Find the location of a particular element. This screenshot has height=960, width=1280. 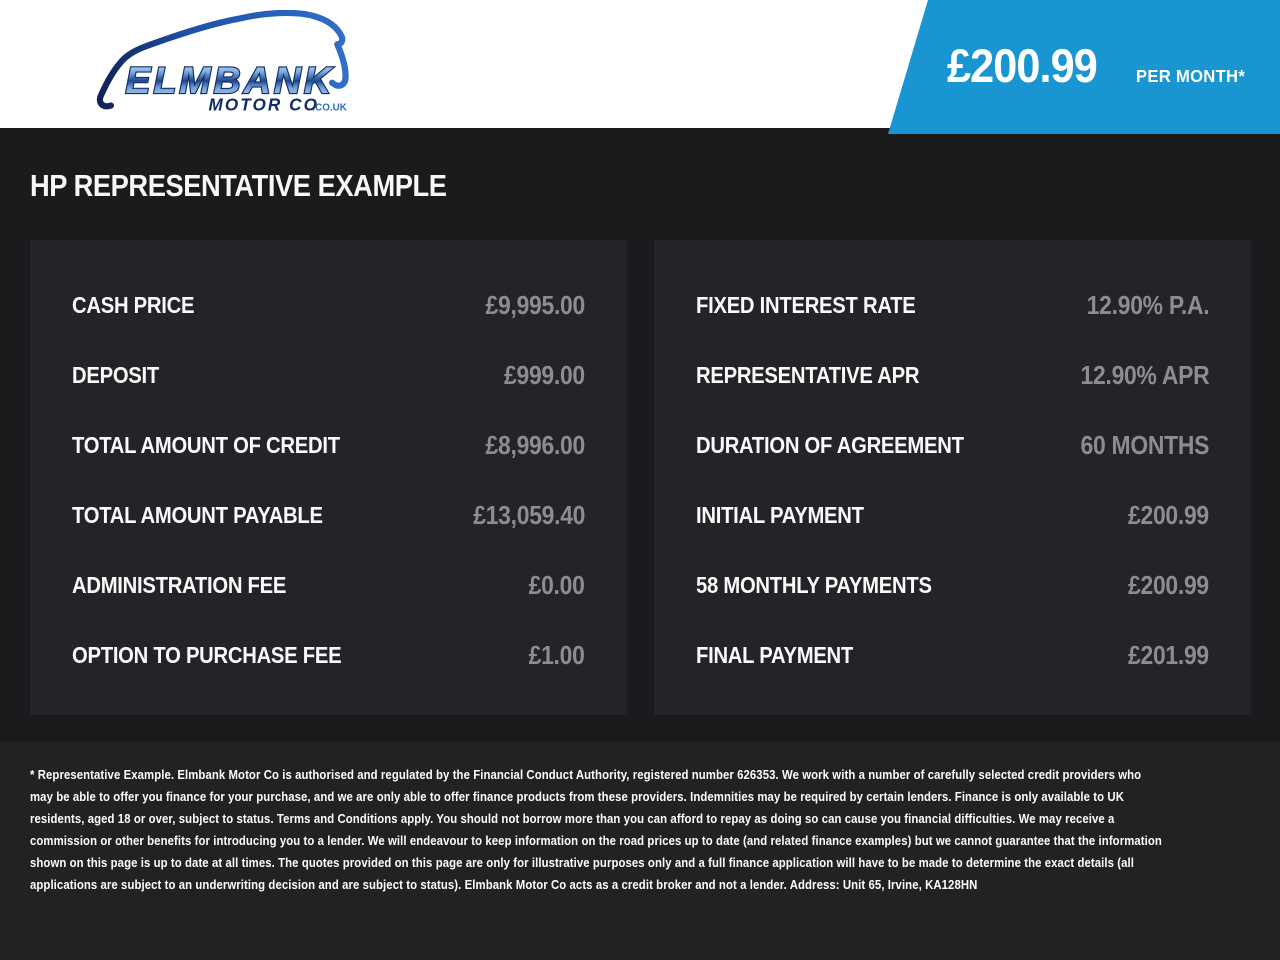

logo-domain: .CO.UK is located at coordinates (329, 108).